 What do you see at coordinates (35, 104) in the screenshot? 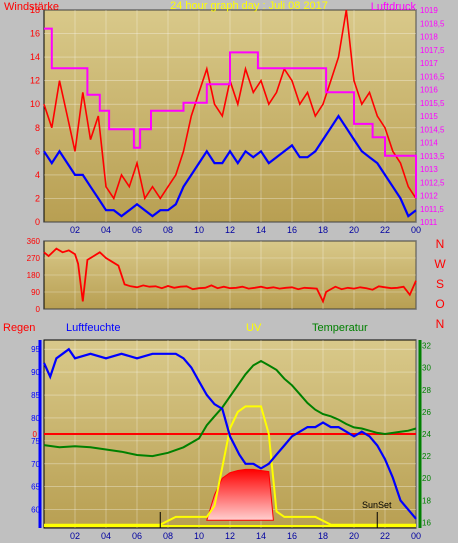
I see `y-left-tick-label: 10` at bounding box center [35, 104].